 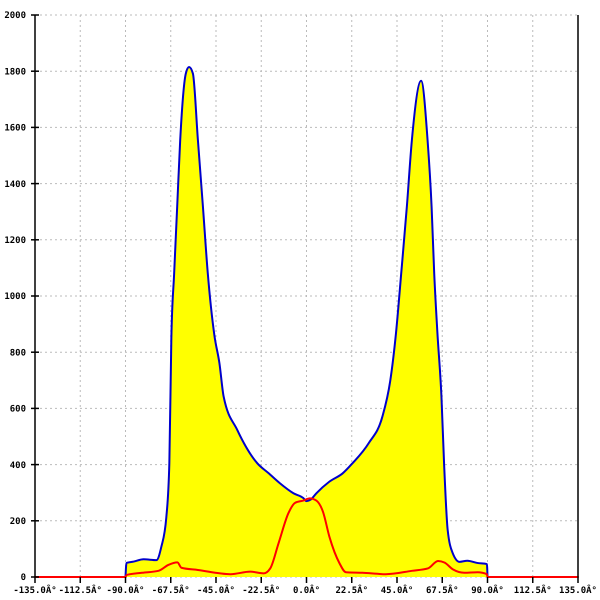 What do you see at coordinates (171, 590) in the screenshot?
I see `x-tick-label: -67.5Â°` at bounding box center [171, 590].